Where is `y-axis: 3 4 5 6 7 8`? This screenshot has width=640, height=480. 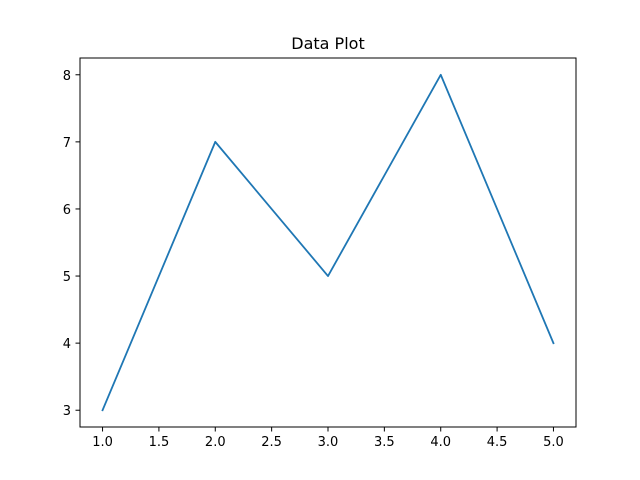
y-axis: 3 4 5 6 7 8 is located at coordinates (71, 244).